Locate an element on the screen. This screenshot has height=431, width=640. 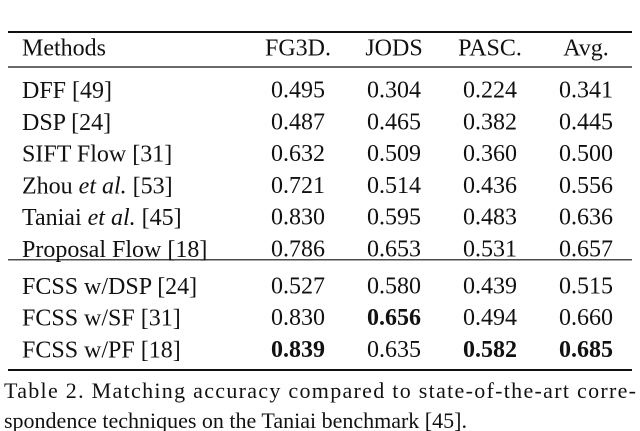
method-cell: FCSS w/DSP [24] is located at coordinates (109, 286).